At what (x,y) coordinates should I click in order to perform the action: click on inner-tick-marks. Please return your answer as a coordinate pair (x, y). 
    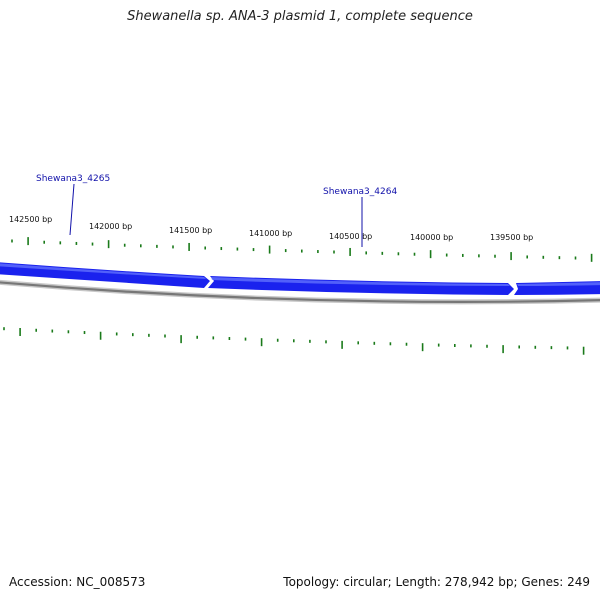
    Looking at the image, I should click on (294, 341).